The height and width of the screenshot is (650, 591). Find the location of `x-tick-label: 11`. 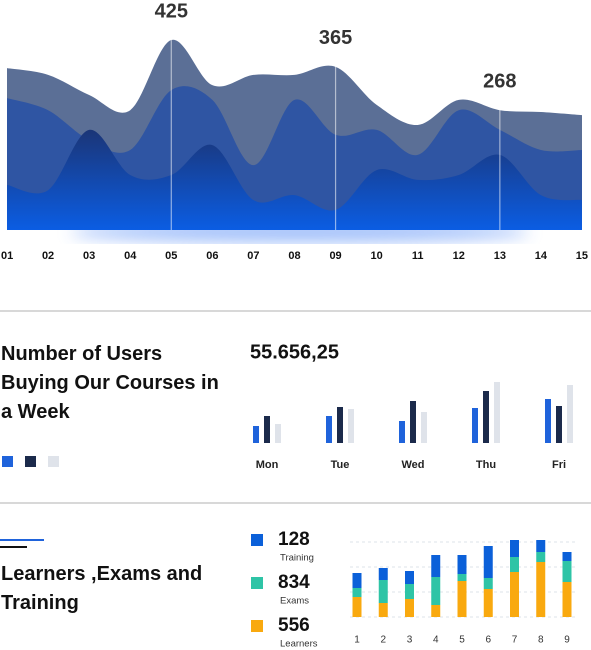

x-tick-label: 11 is located at coordinates (418, 256).